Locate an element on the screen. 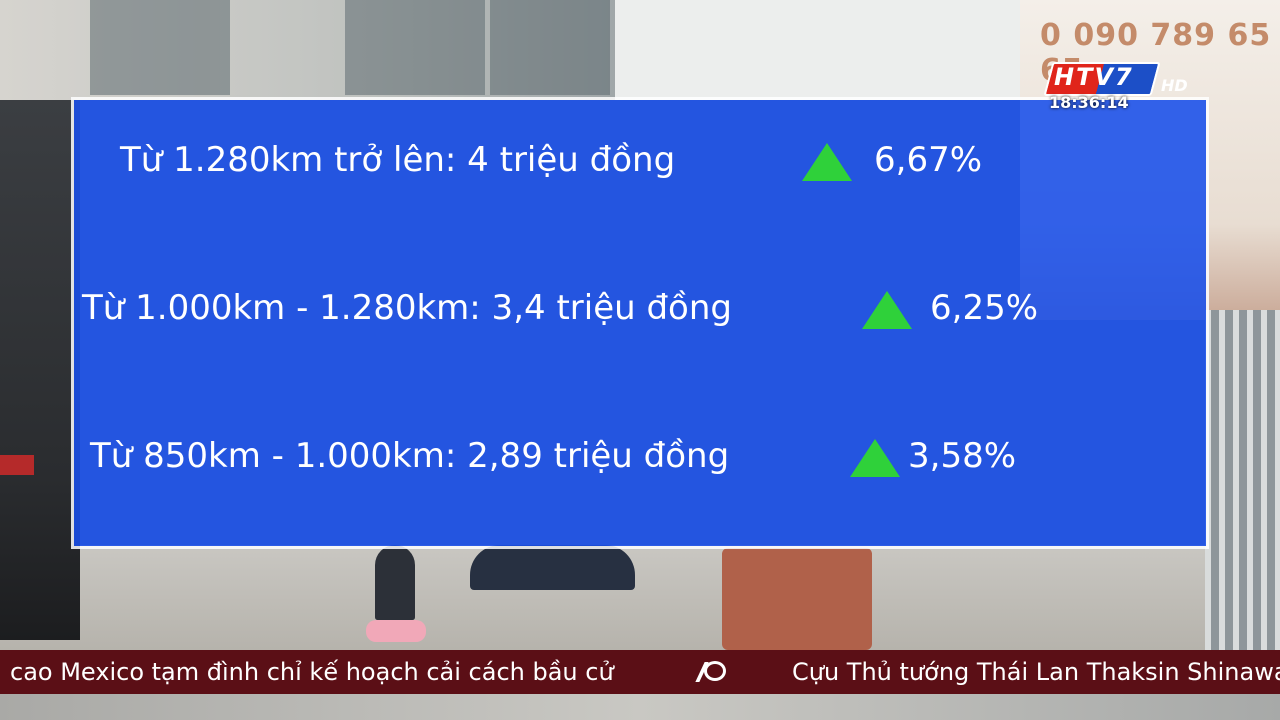 Image resolution: width=1280 pixels, height=720 pixels. logo-text: HTV7 is located at coordinates (1094, 77).